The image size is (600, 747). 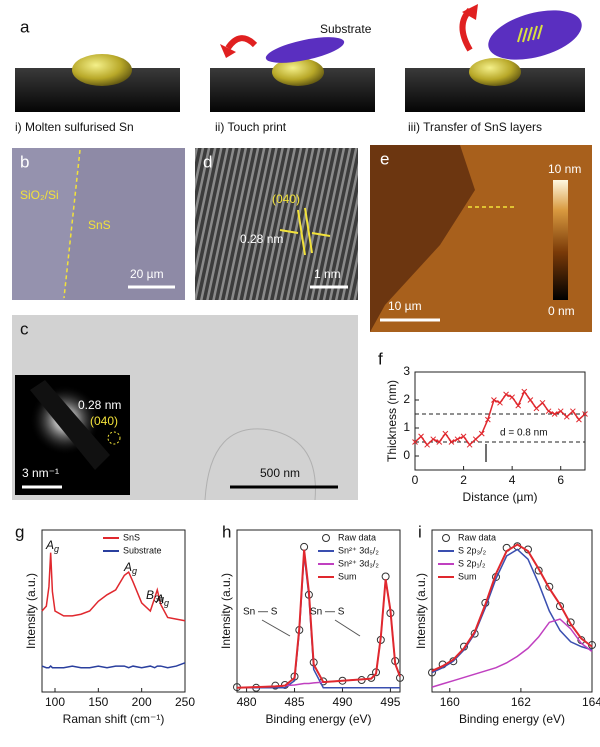 I want to click on legend-marker, so click(x=326, y=538).